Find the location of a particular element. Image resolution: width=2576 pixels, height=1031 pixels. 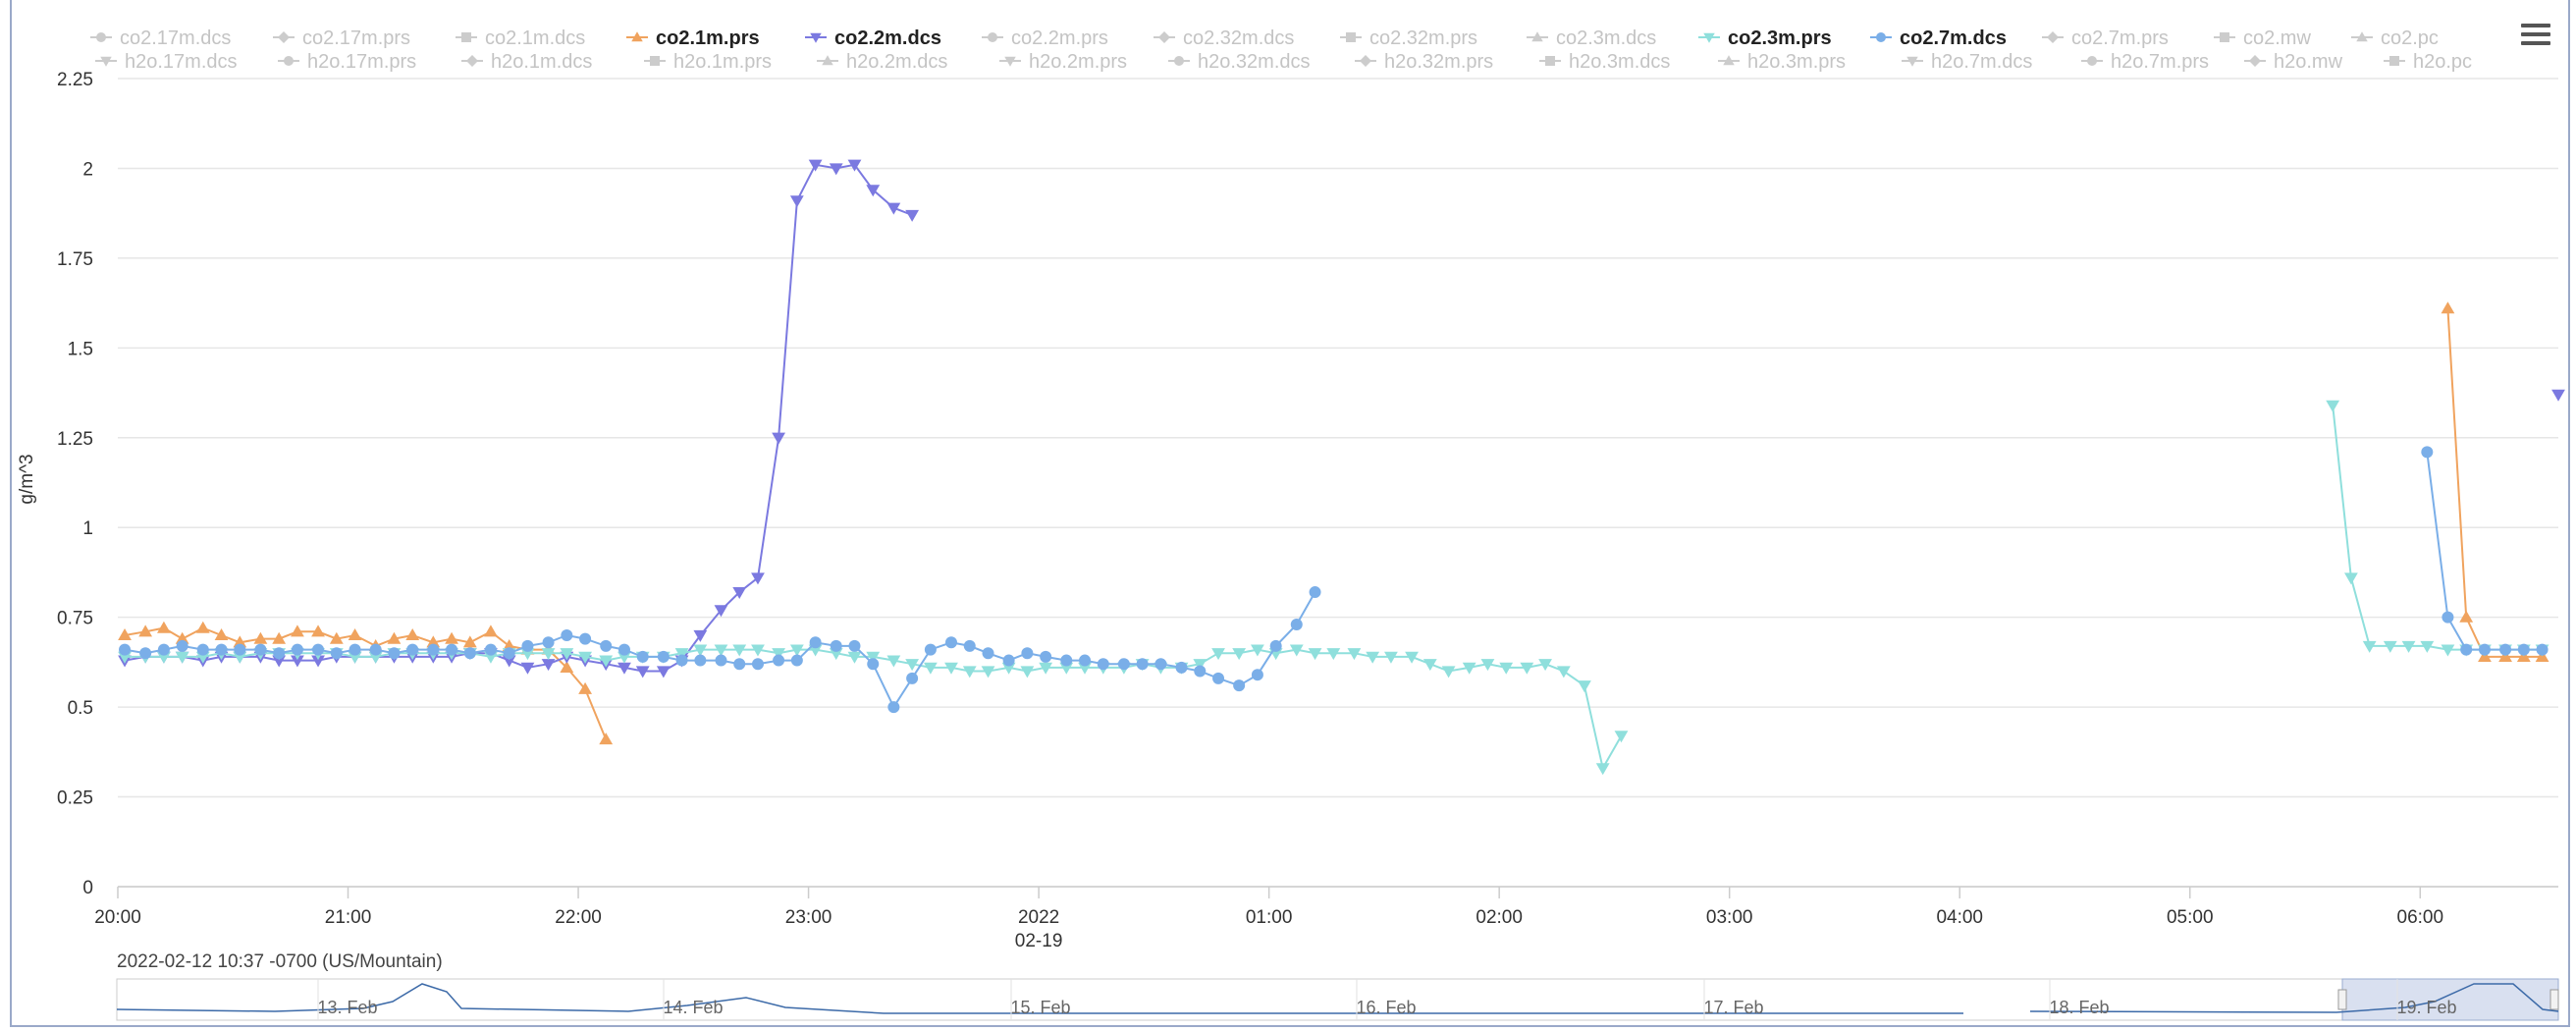

legend-item-co2-17m-dcs: co2.17m.dcs is located at coordinates (160, 38).